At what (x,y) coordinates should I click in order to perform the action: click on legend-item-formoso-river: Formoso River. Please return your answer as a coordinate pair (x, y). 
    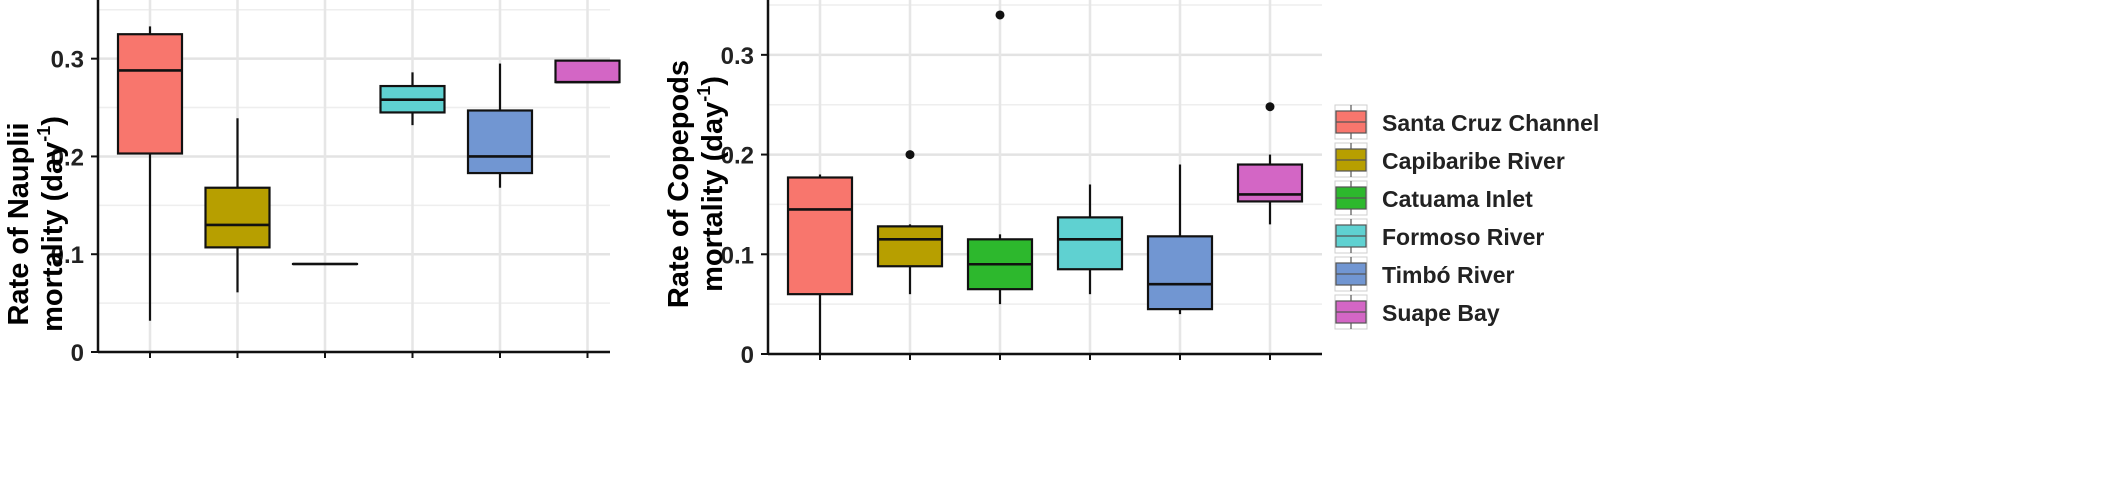
    Looking at the image, I should click on (1439, 236).